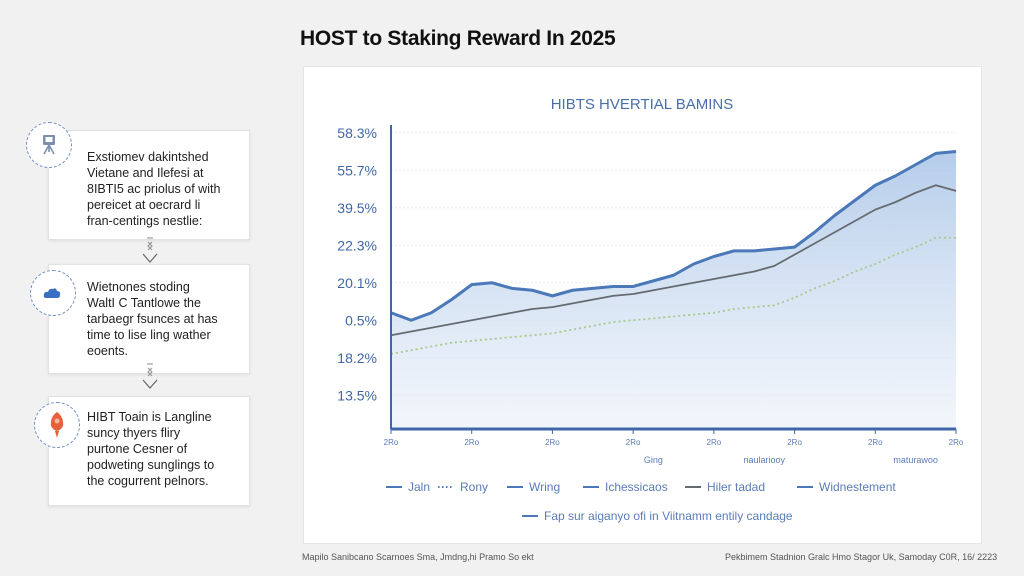  Describe the element at coordinates (138, 287) in the screenshot. I see `step-2-line: Wietnones stoding` at that location.